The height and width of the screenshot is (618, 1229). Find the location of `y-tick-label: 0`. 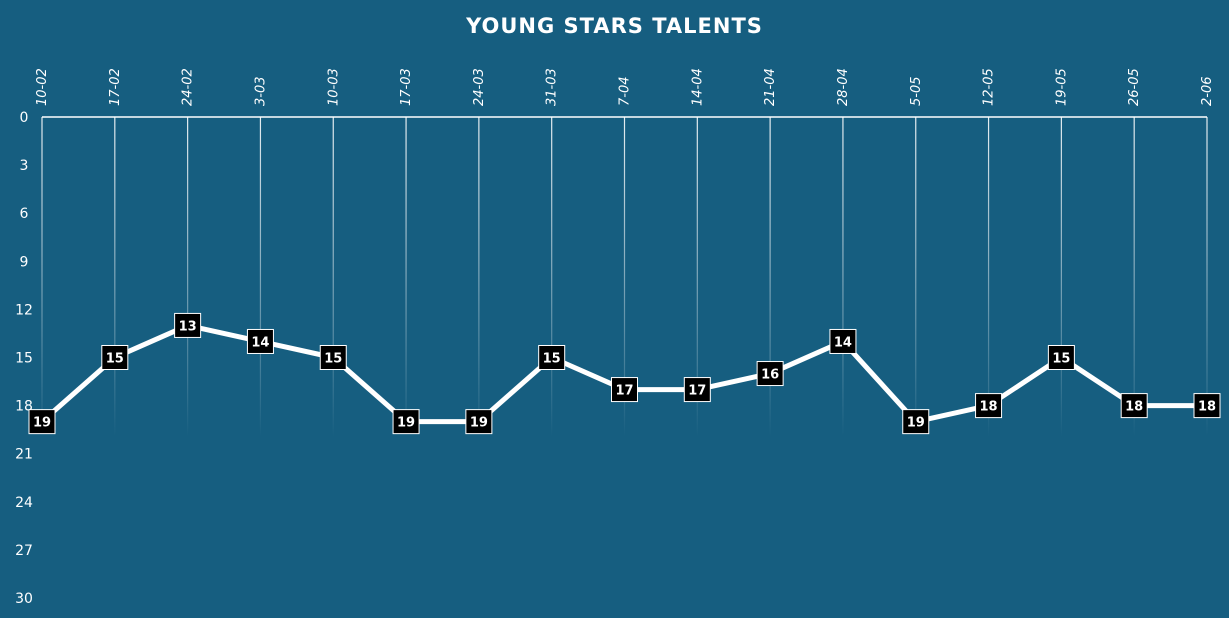

y-tick-label: 0 is located at coordinates (24, 118).